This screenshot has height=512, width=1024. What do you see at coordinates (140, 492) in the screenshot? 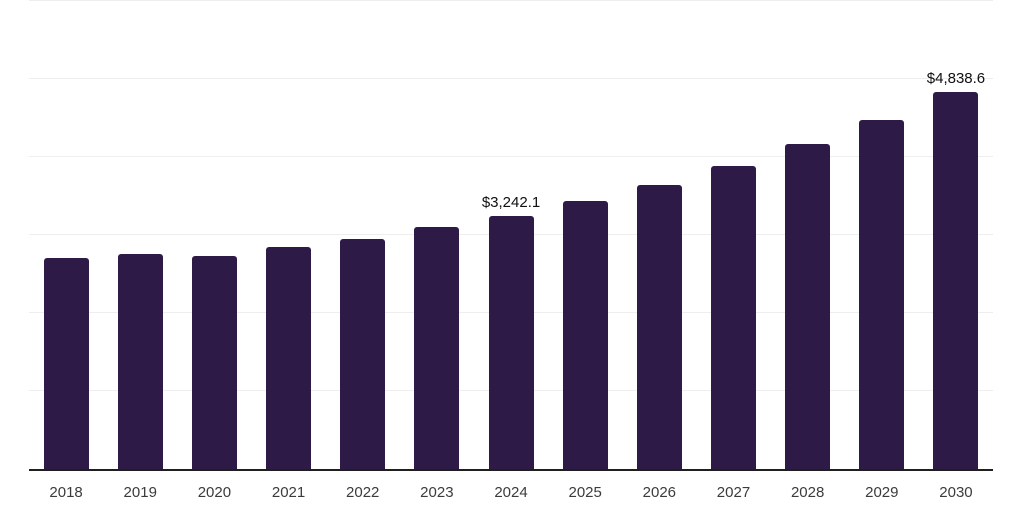
I see `x-tick-2019: 2019` at bounding box center [140, 492].